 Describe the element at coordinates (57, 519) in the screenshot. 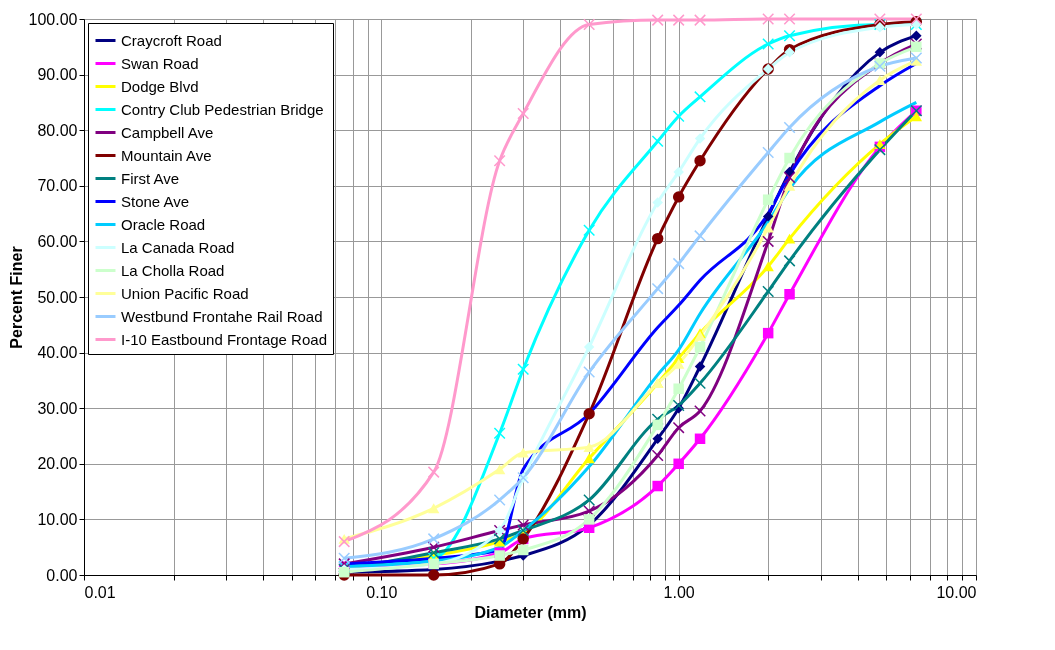

I see `y-tick-label: 10.00` at that location.